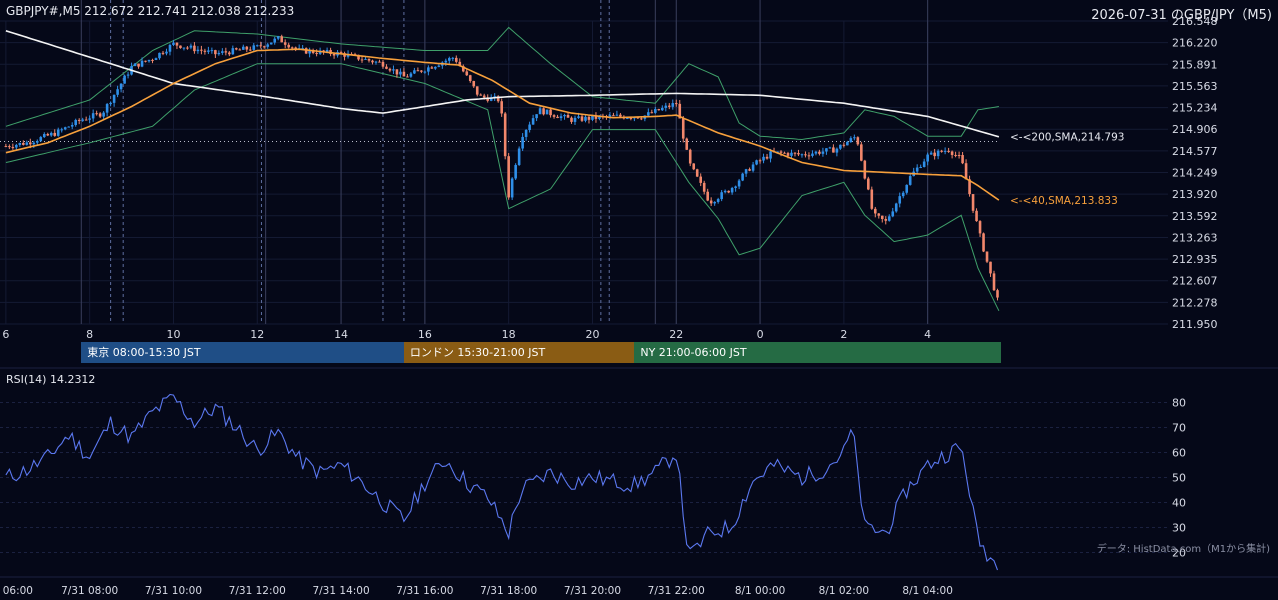 This screenshot has height=600, width=1278. I want to click on bollinger-upper-line, so click(502, 83).